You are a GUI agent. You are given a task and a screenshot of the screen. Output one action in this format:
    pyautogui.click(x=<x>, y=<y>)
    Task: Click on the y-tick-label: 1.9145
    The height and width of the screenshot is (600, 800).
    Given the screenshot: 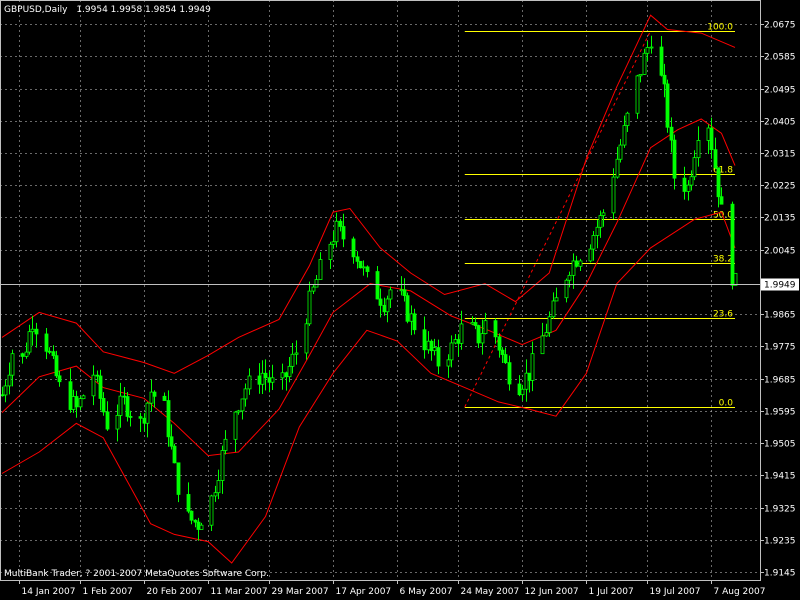 What is the action you would take?
    pyautogui.click(x=780, y=574)
    